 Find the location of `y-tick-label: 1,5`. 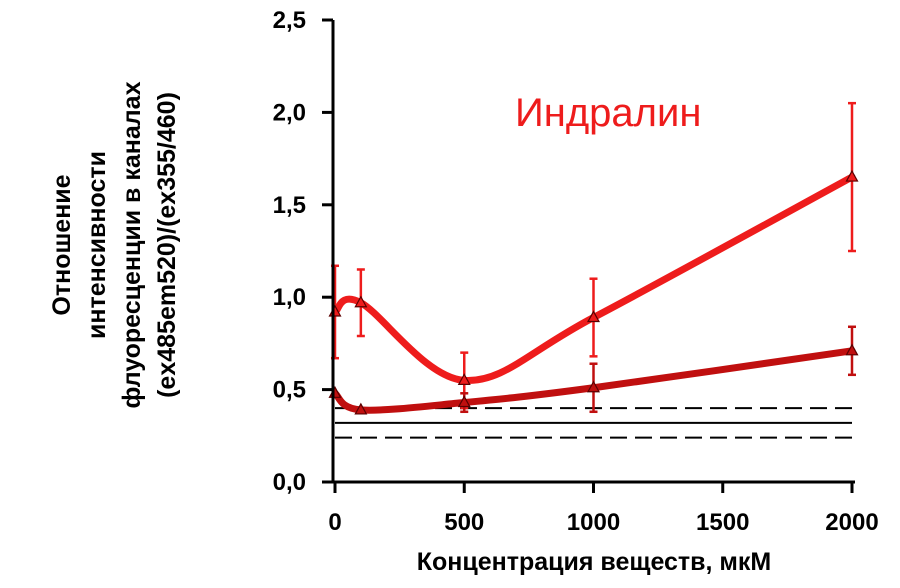

y-tick-label: 1,5 is located at coordinates (289, 205).